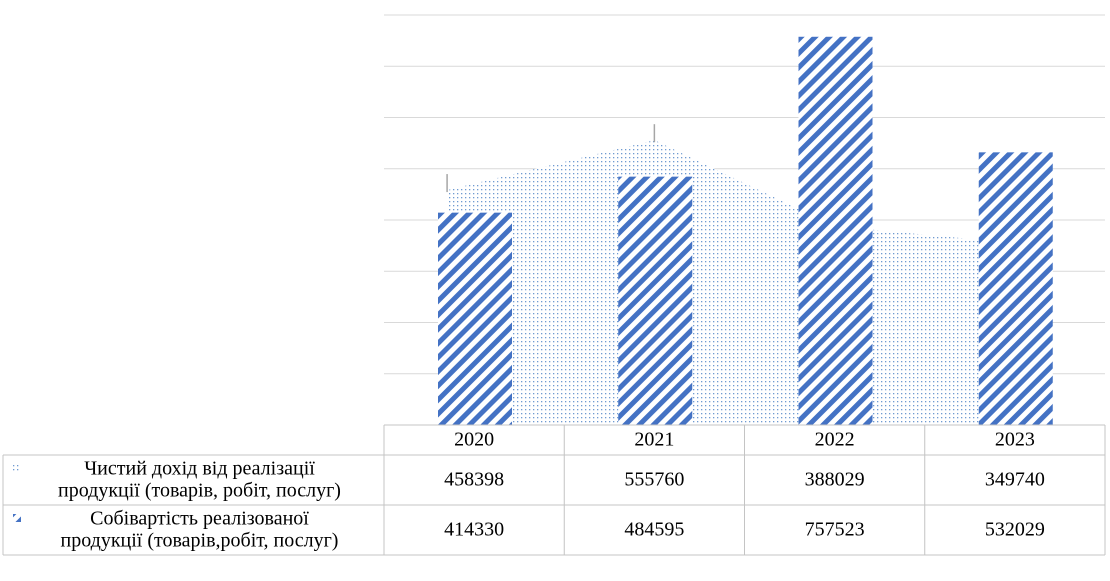 This screenshot has width=1110, height=581. Describe the element at coordinates (200, 541) in the screenshot. I see `cost-series-label: продукції (товарів,робіт, послуг)` at that location.